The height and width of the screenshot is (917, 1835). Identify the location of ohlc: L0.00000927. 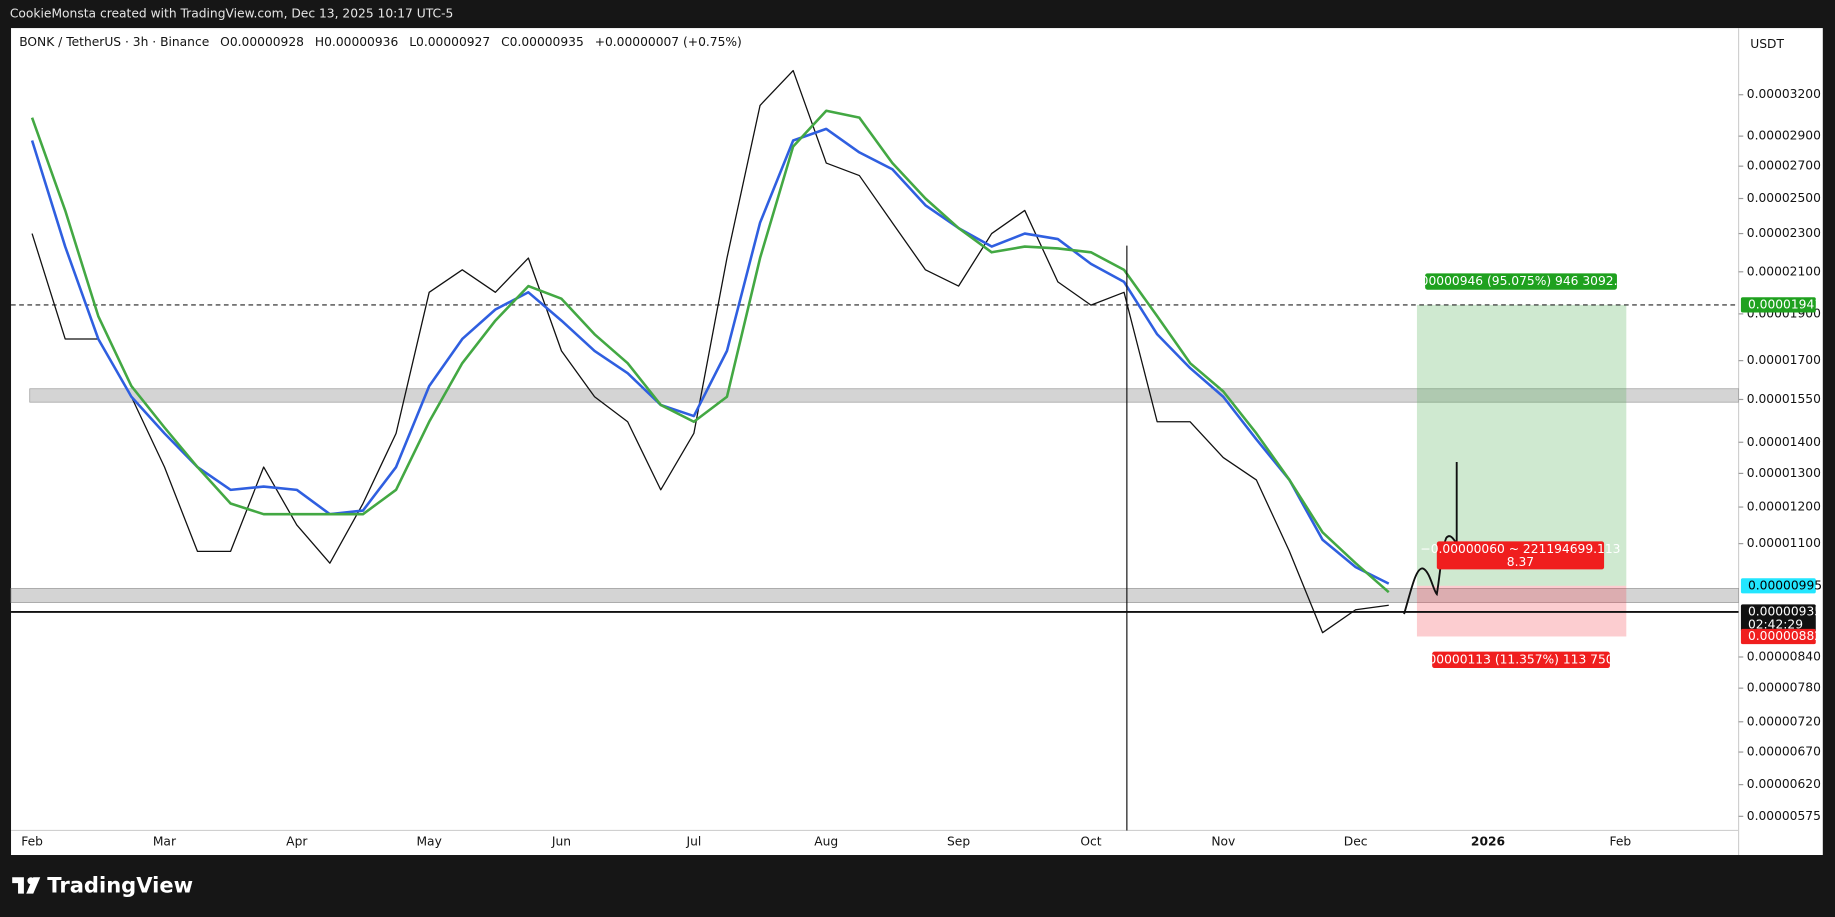
(449, 42).